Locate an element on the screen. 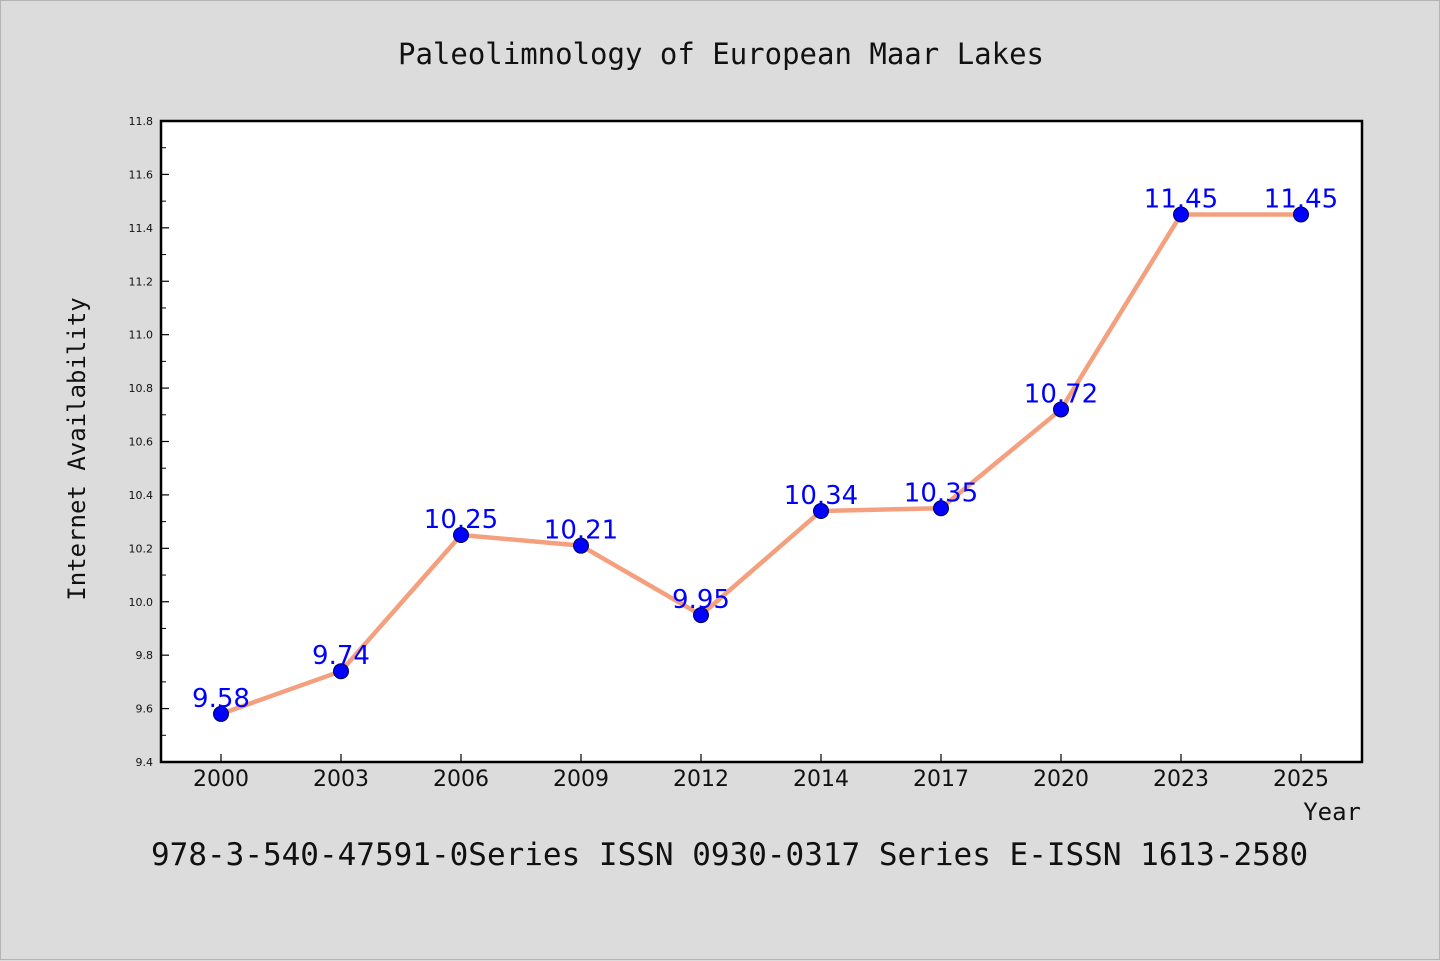 Image resolution: width=1440 pixels, height=961 pixels. y-tick-label: 10.4 is located at coordinates (141, 495).